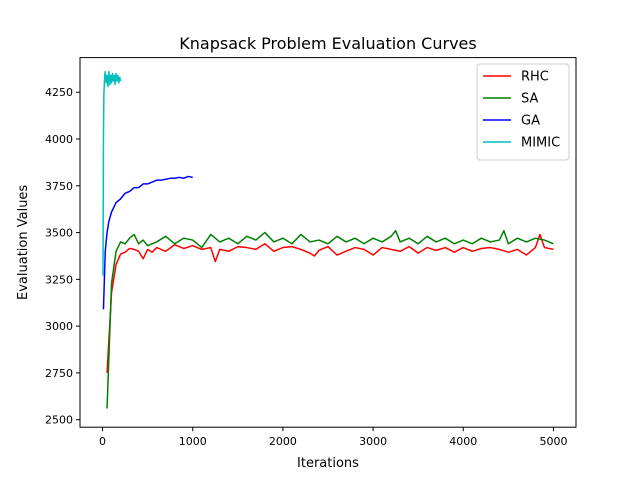 This screenshot has height=484, width=640. I want to click on x-tick-label: 2000, so click(283, 441).